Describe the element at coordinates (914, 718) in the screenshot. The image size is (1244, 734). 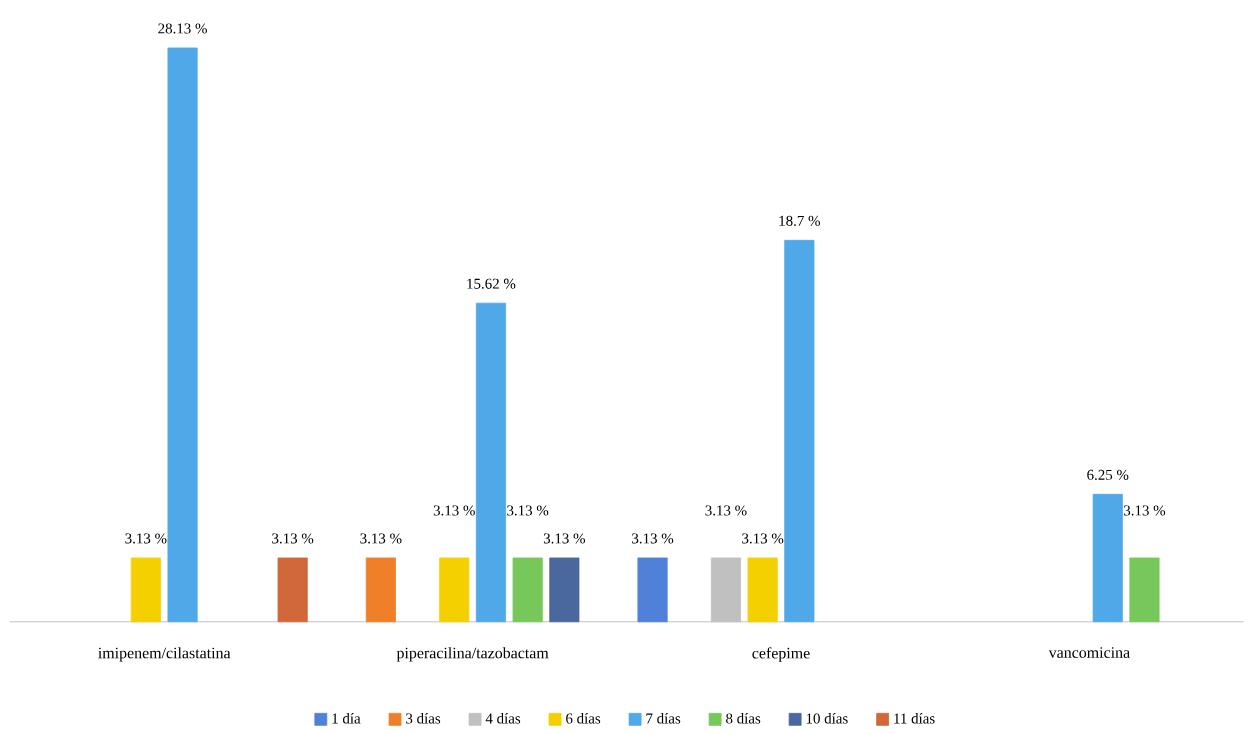
I see `legend-label: 11 días` at that location.